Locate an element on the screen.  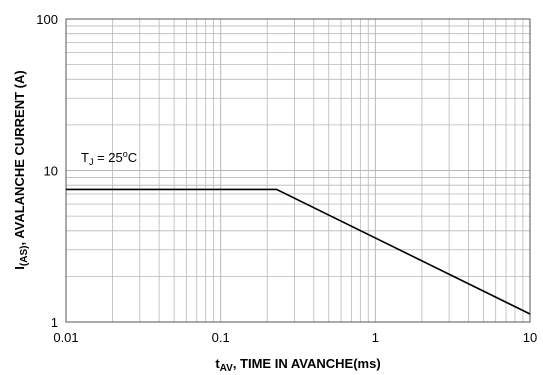
x-axis-title: tAV, TIME IN AVANCHE(ms) is located at coordinates (297, 365).